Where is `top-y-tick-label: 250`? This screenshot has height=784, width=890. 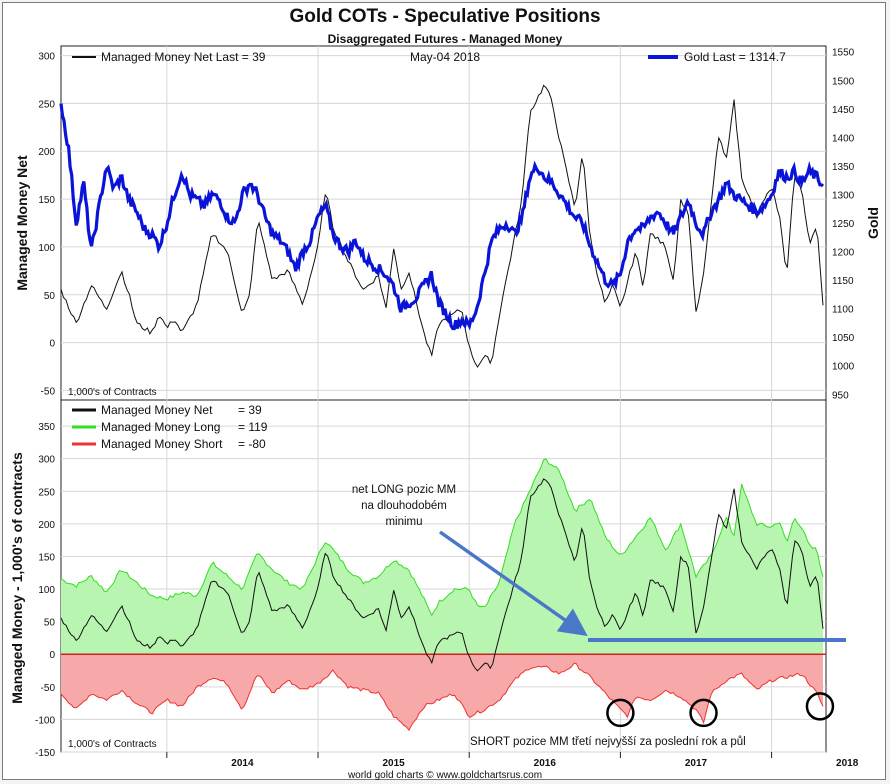
top-y-tick-label: 250 is located at coordinates (46, 104).